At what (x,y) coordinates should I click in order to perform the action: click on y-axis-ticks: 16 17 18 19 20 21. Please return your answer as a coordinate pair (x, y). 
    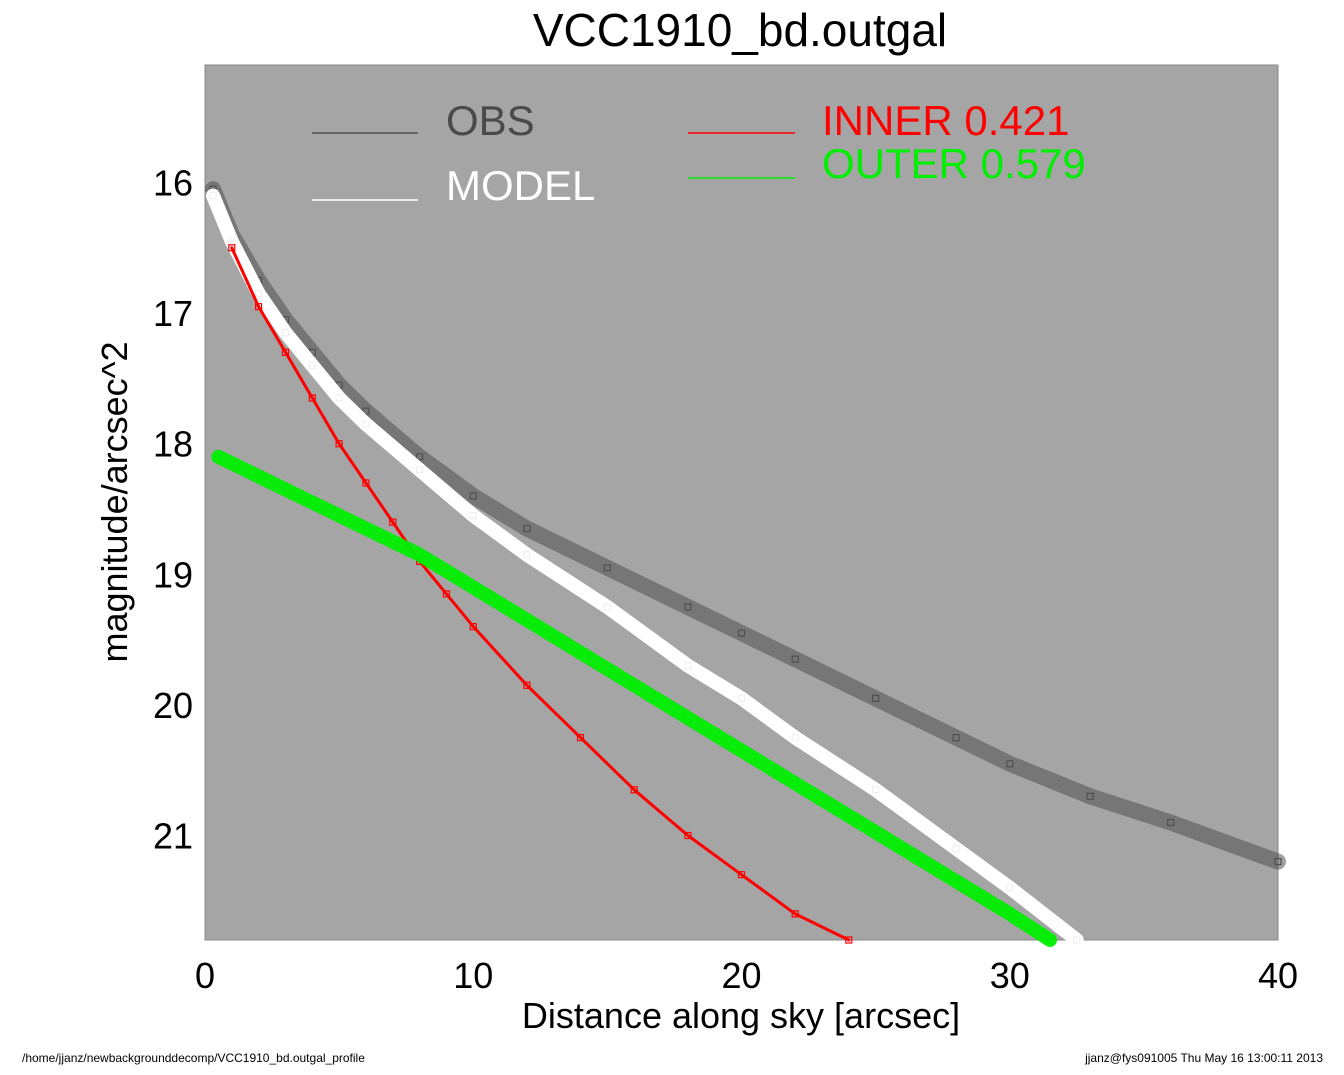
    Looking at the image, I should click on (173, 510).